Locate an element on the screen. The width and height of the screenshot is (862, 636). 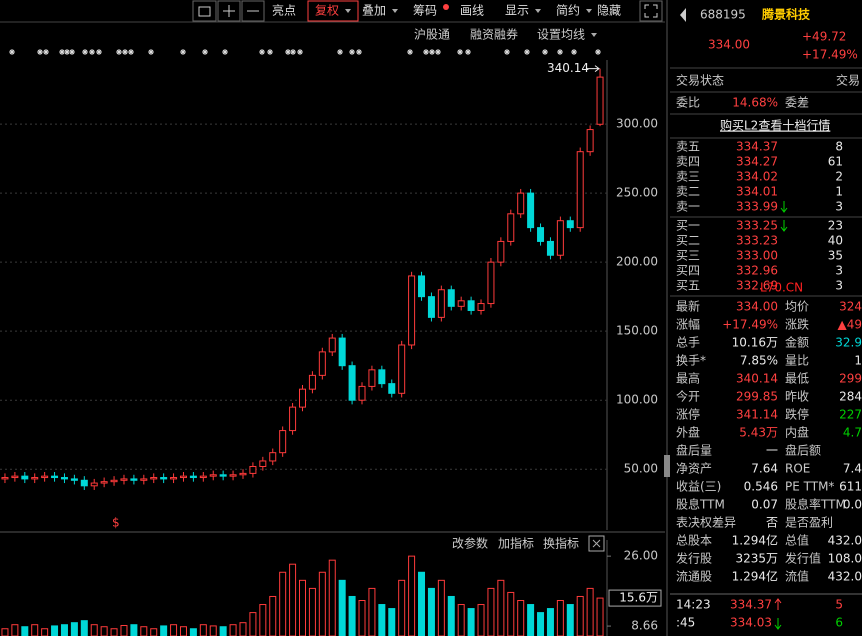
down-arrow is located at coordinates (784, 207).